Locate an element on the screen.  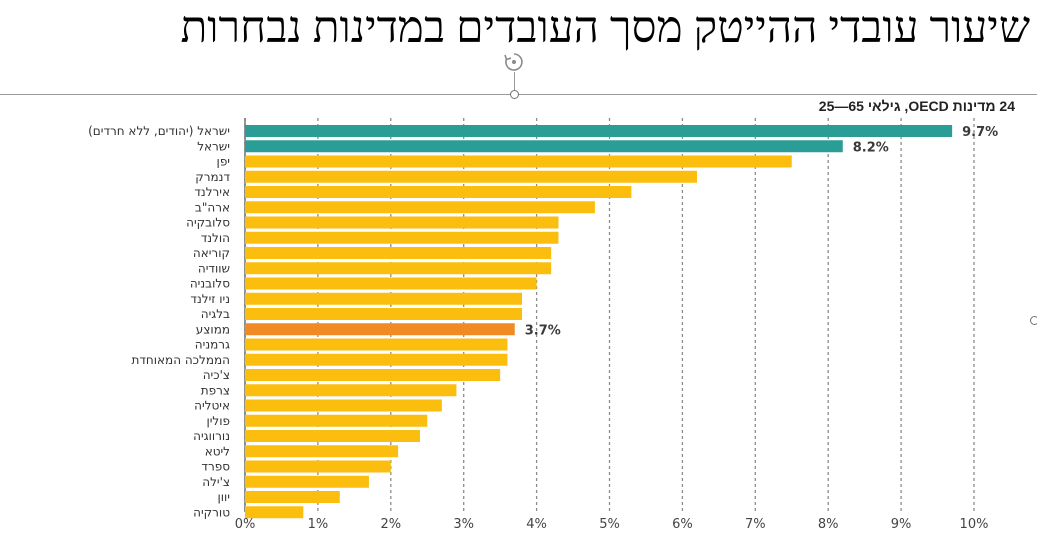
category-label: ניו זילנד is located at coordinates (210, 299).